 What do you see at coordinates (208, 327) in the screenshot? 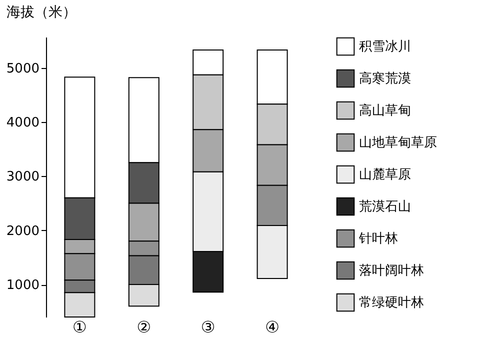
I see `x-tick-label: ③` at bounding box center [208, 327].